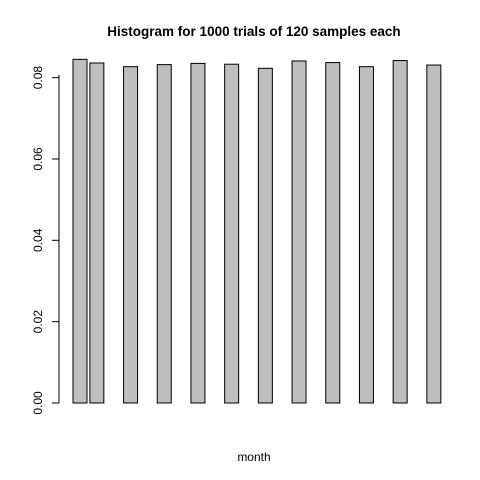 The height and width of the screenshot is (480, 480). Describe the element at coordinates (253, 457) in the screenshot. I see `x-axis-label: month` at that location.